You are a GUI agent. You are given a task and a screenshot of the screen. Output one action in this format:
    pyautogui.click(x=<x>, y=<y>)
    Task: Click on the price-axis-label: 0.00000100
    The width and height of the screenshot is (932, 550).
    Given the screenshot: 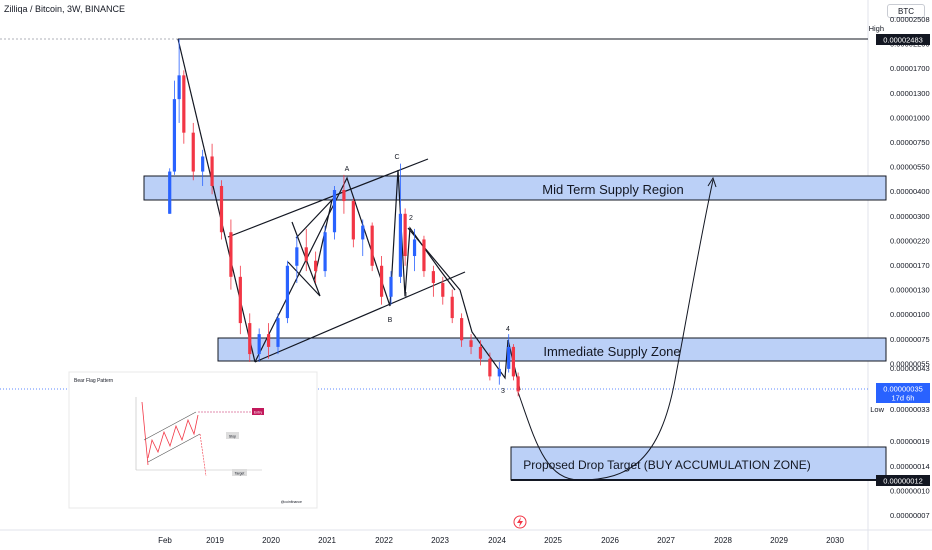 What is the action you would take?
    pyautogui.click(x=910, y=314)
    